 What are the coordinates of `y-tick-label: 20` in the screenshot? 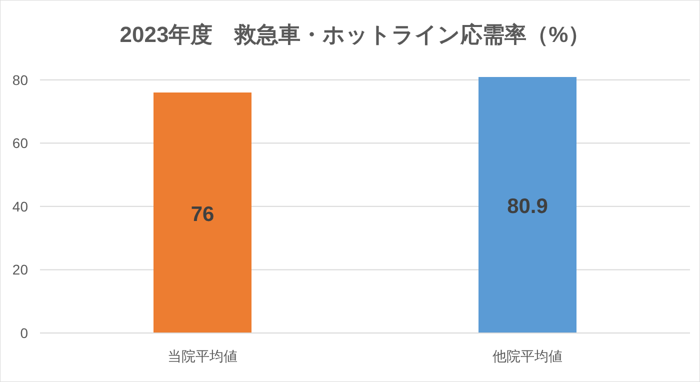 It's located at (20, 270).